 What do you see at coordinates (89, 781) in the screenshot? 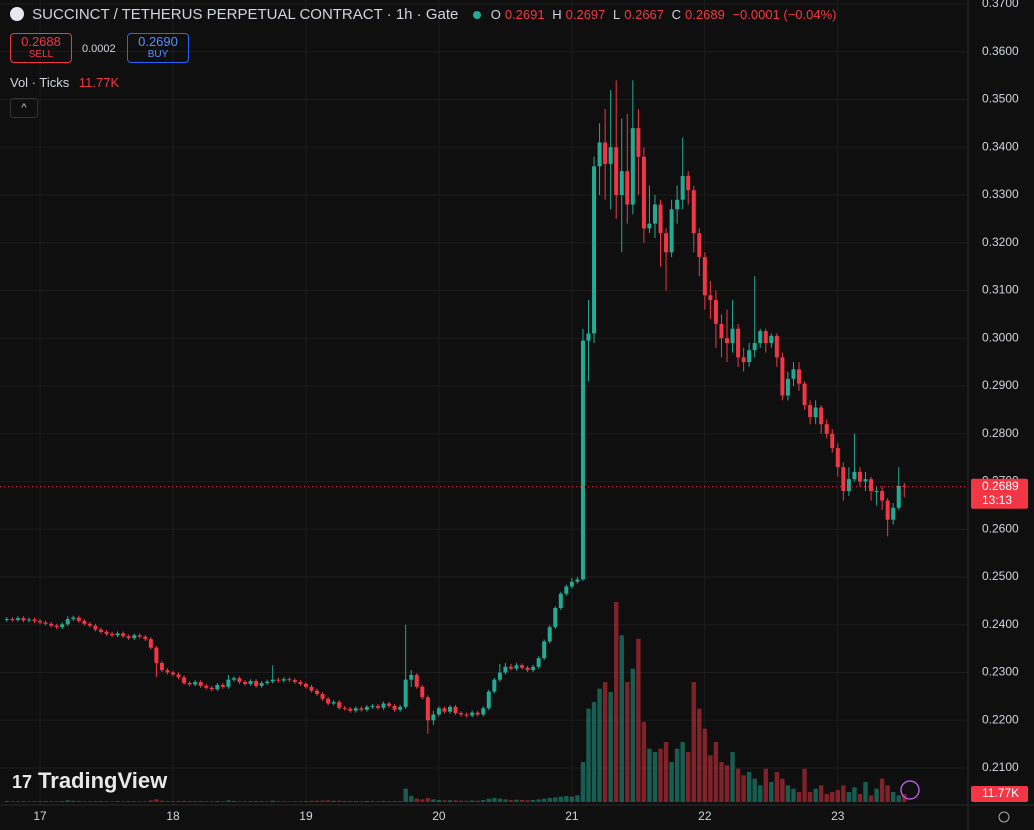
I see `watermark: 17 TradingView` at bounding box center [89, 781].